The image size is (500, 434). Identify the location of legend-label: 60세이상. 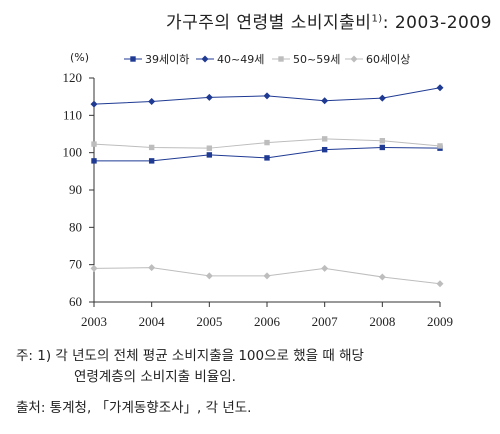
(388, 59).